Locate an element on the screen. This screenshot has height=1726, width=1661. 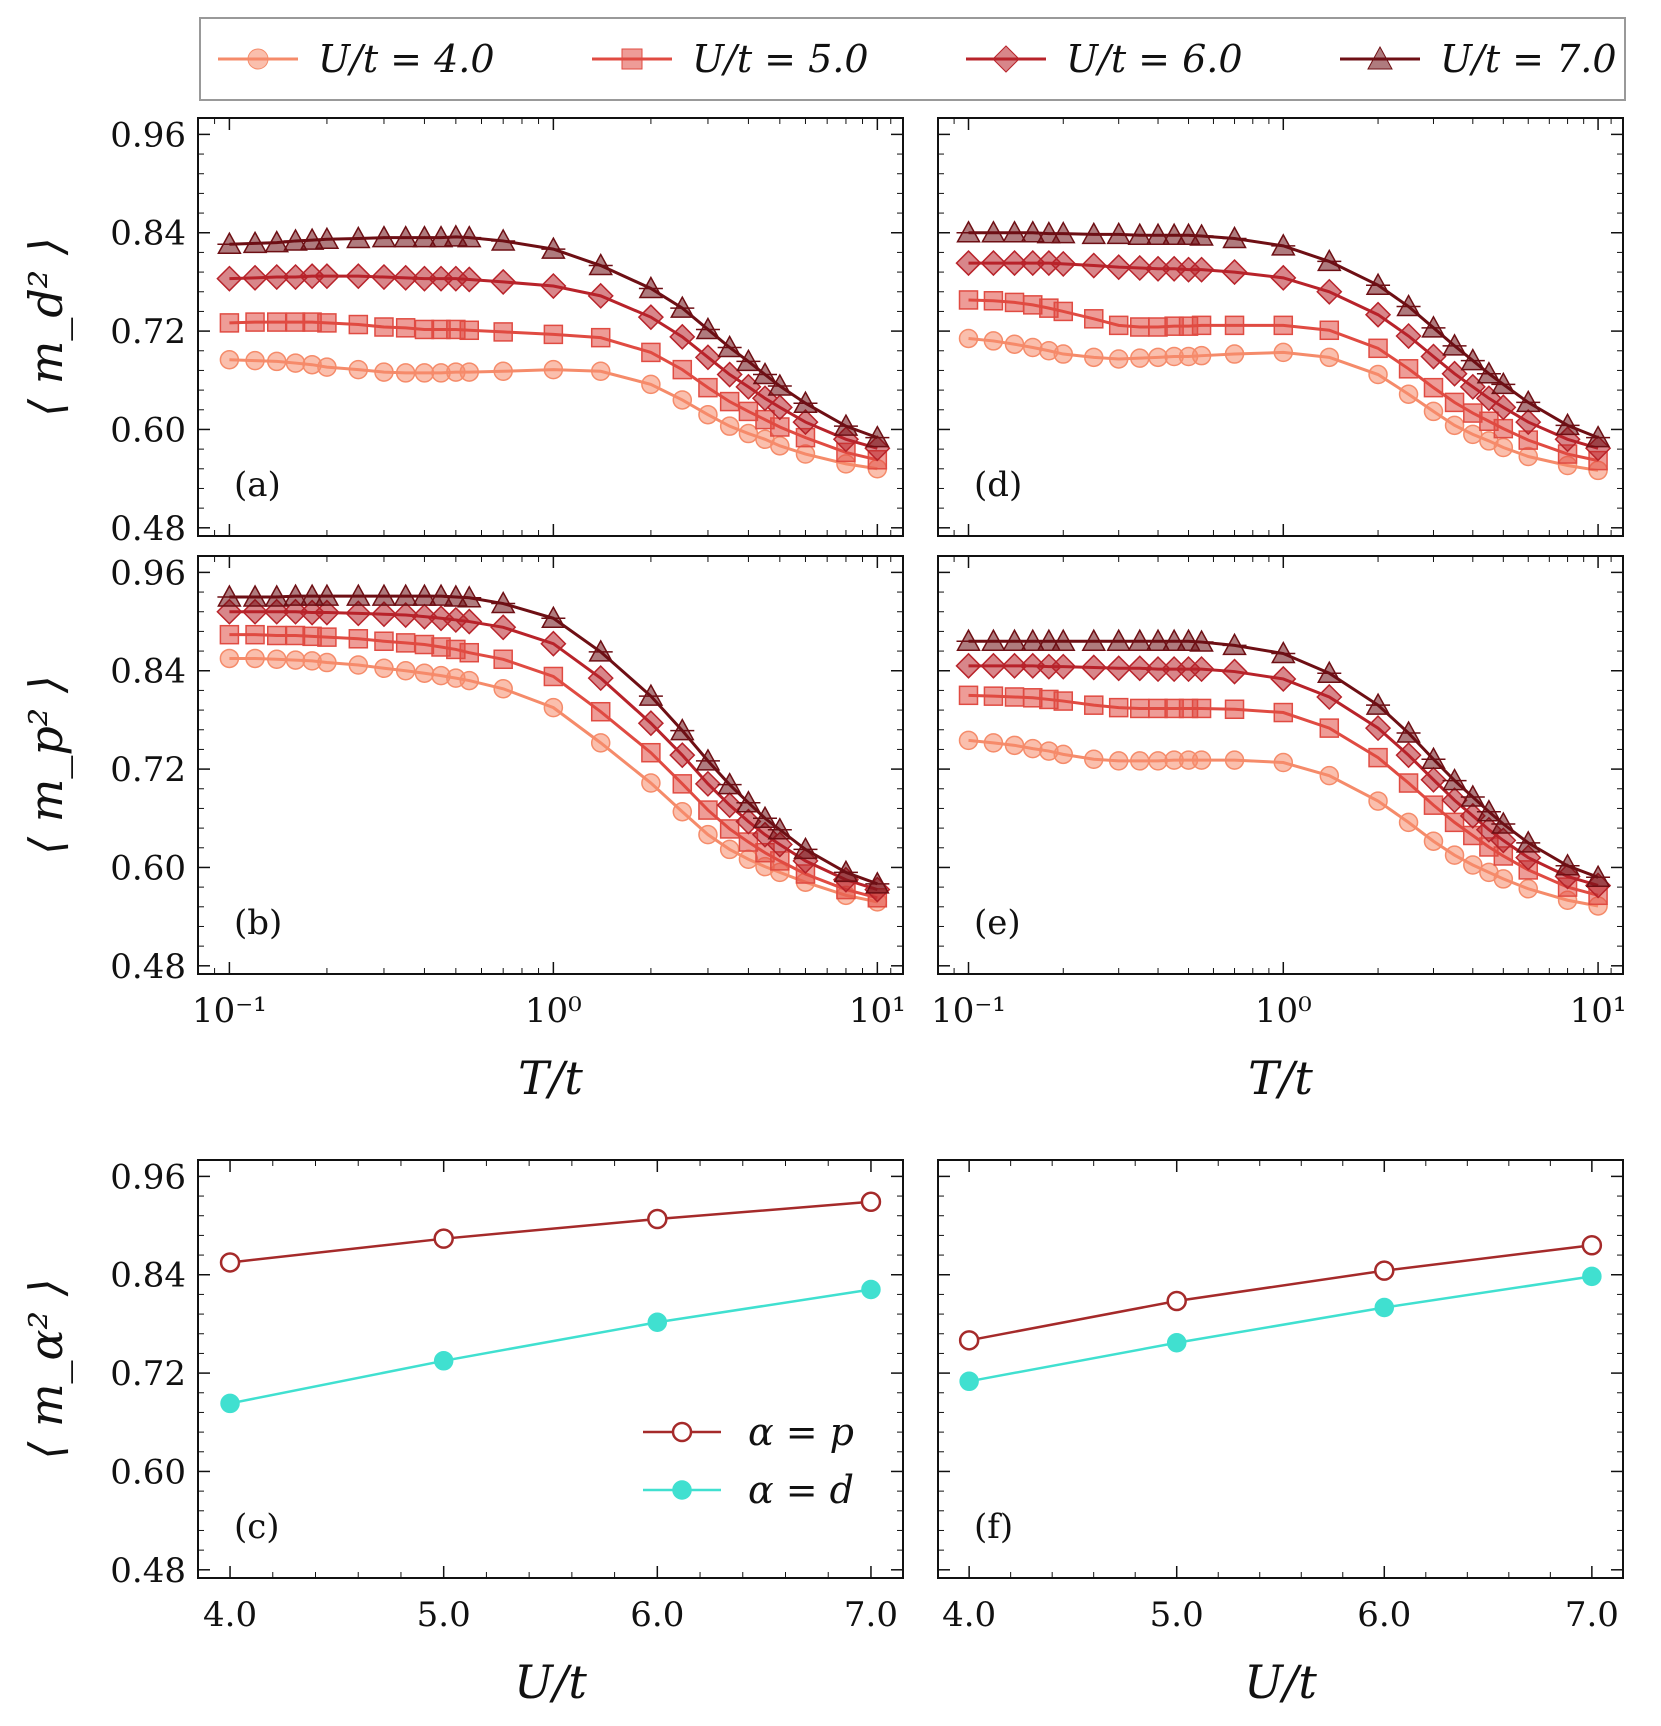
x-tick-label: 10⁰ is located at coordinates (553, 1011).